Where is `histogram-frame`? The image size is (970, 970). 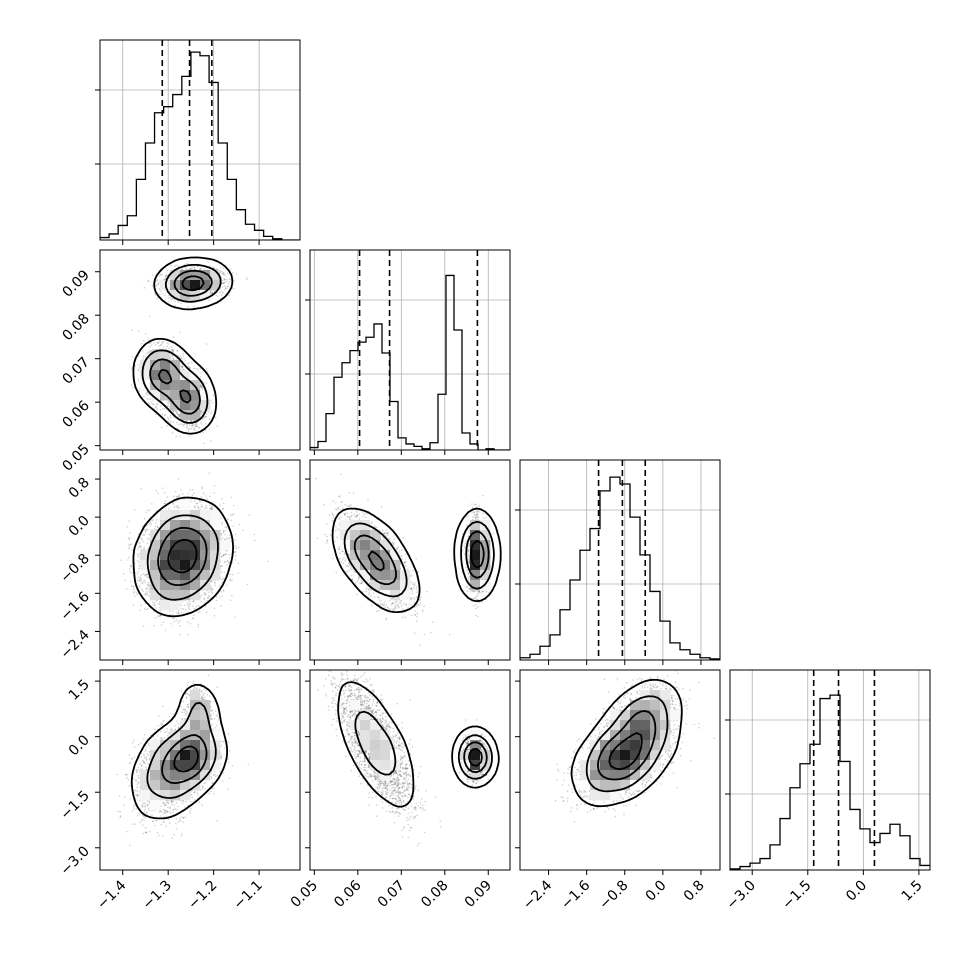
histogram-frame is located at coordinates (620, 560).